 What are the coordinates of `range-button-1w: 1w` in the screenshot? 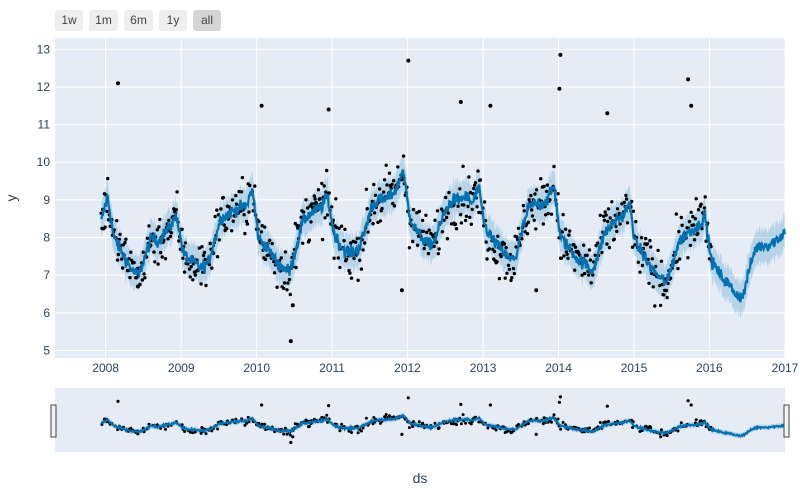 It's located at (69, 20).